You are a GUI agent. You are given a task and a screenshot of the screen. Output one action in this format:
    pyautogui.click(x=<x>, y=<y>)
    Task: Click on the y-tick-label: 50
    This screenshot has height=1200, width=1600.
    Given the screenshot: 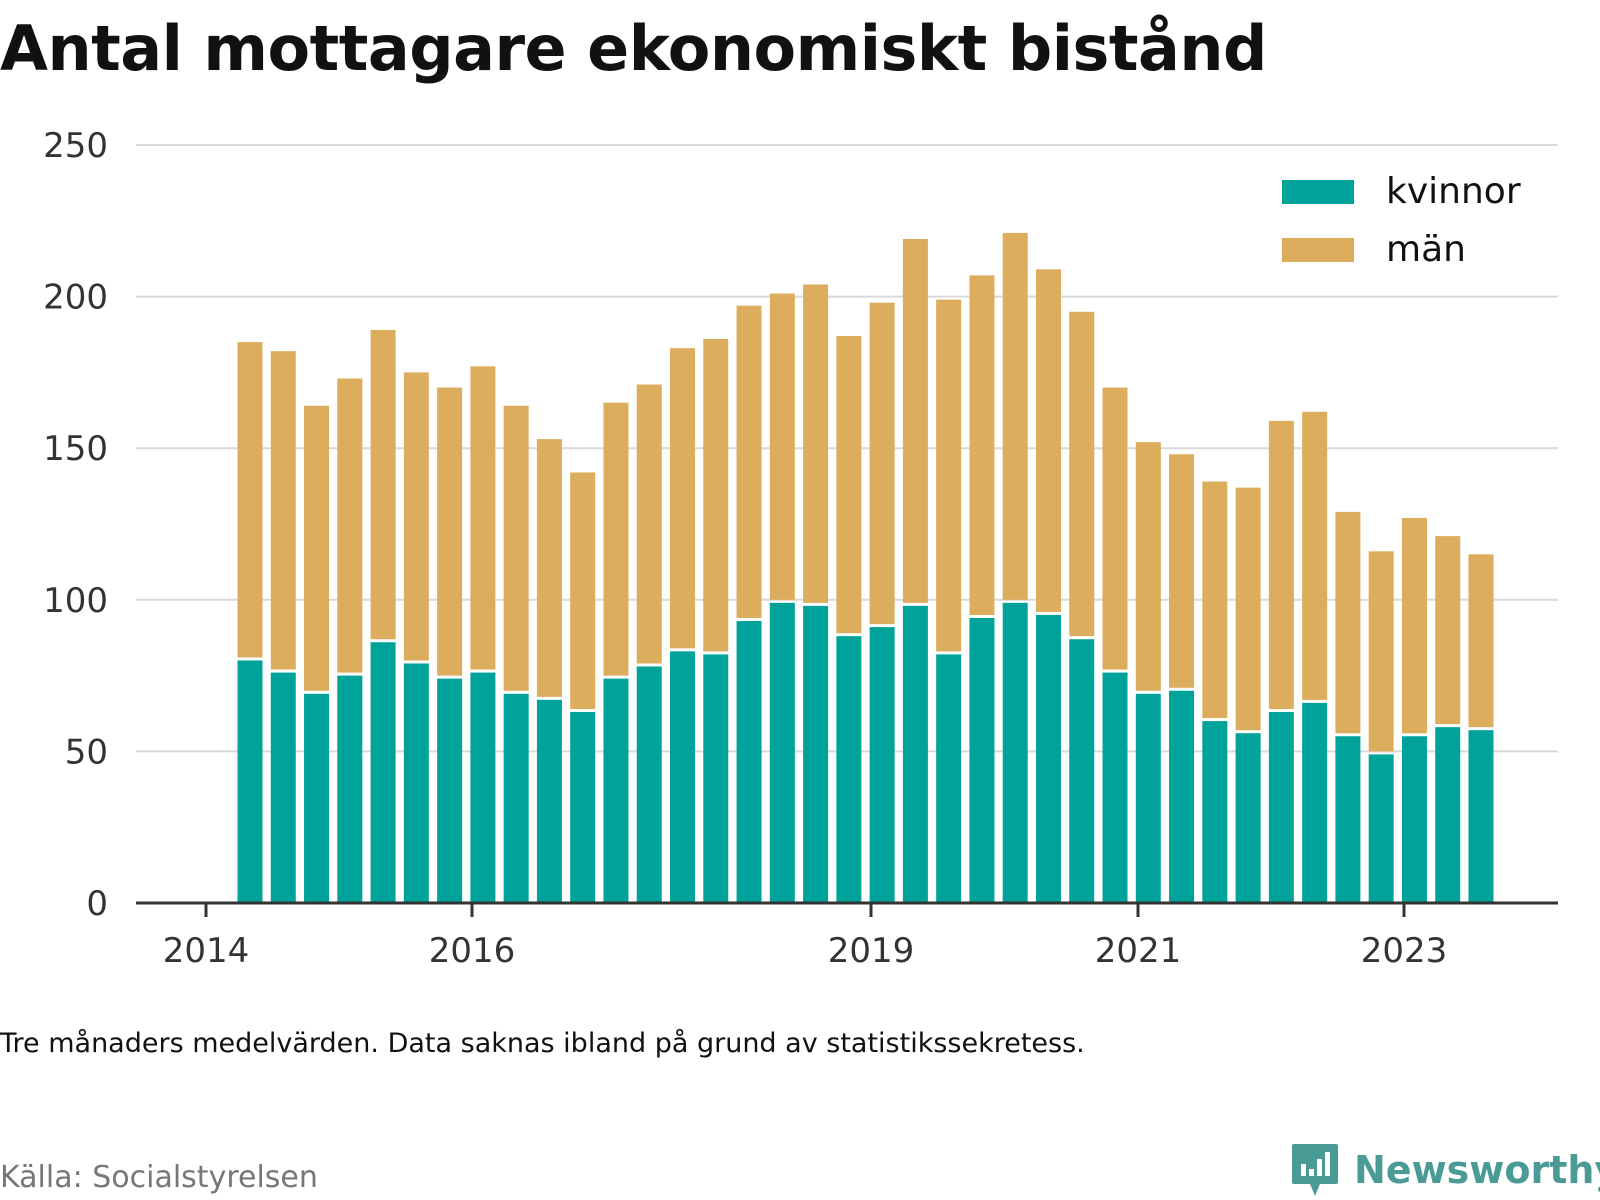 What is the action you would take?
    pyautogui.click(x=86, y=752)
    